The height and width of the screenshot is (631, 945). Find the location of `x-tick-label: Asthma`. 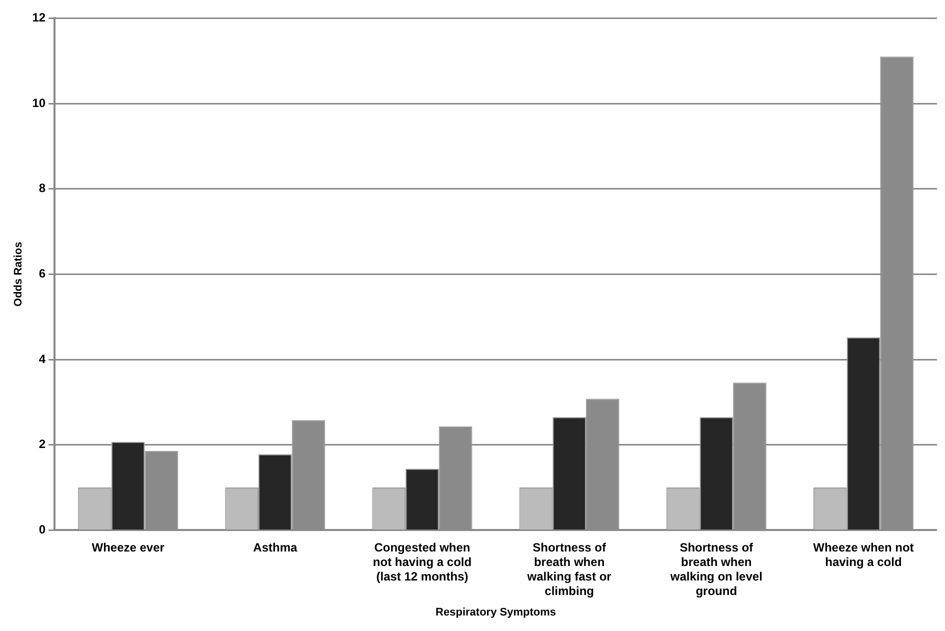

x-tick-label: Asthma is located at coordinates (275, 547).